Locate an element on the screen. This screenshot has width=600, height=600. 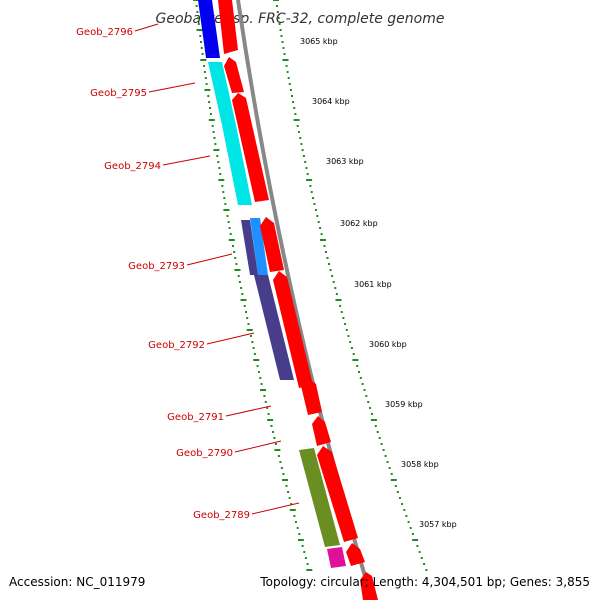
gene-block-pink is located at coordinates (336, 557).